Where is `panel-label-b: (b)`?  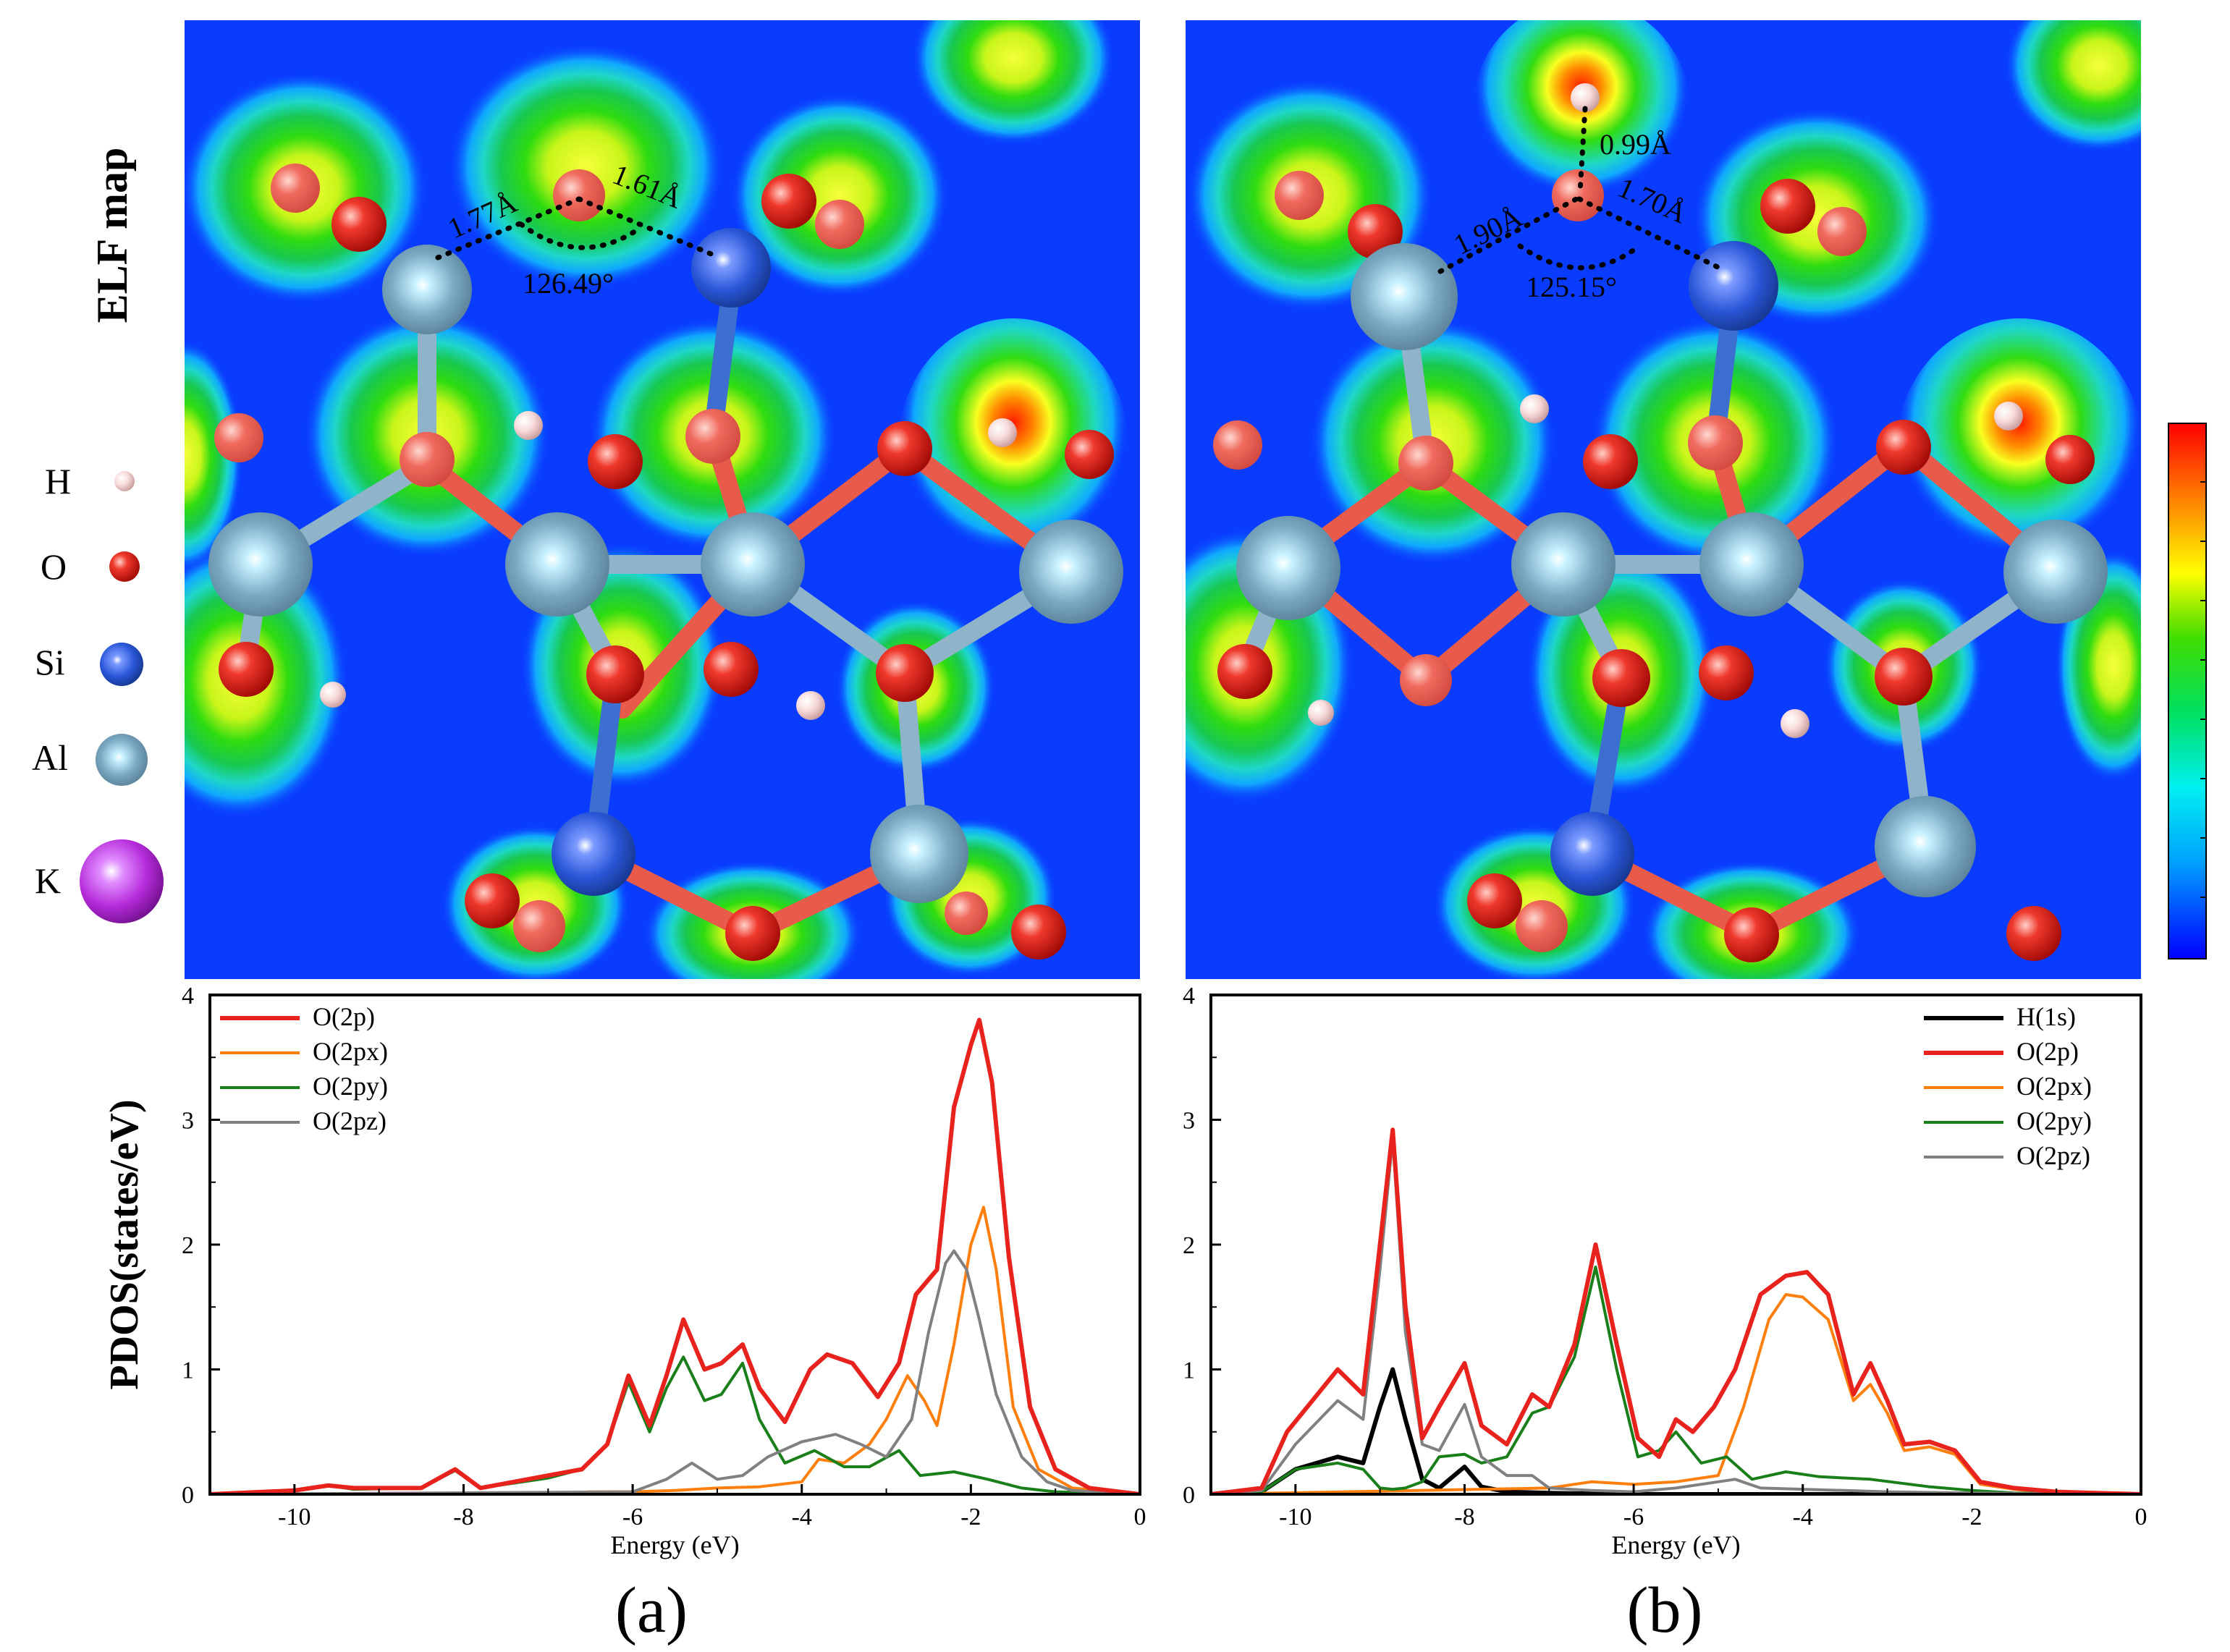 panel-label-b: (b) is located at coordinates (1665, 1610).